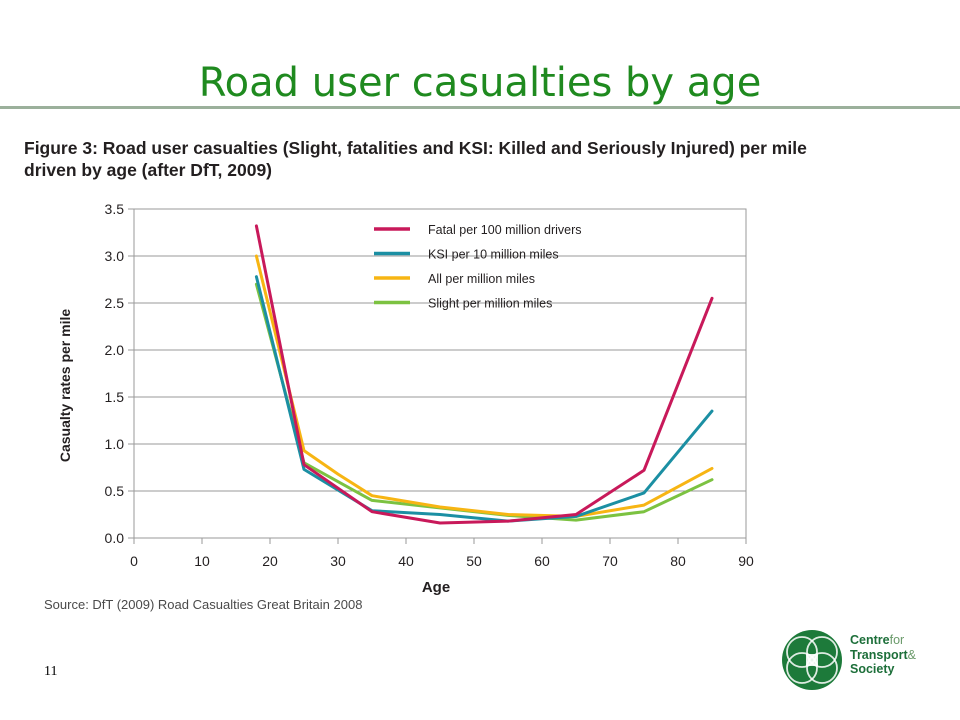 This screenshot has width=960, height=720. Describe the element at coordinates (678, 561) in the screenshot. I see `x-tick-label: 80` at that location.